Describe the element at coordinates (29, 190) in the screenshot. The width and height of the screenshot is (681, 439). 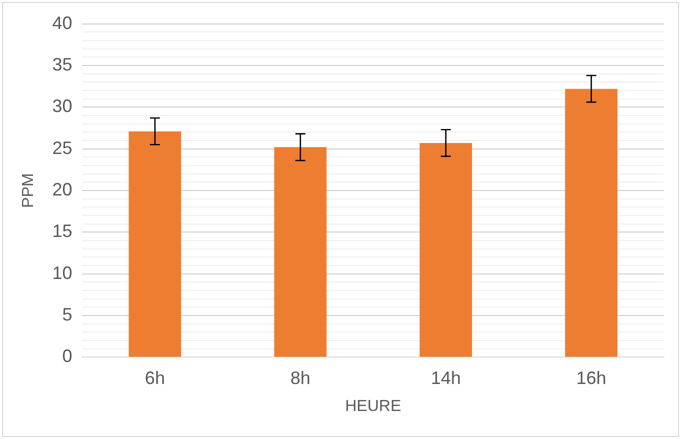
I see `y-axis-title: PPM` at that location.